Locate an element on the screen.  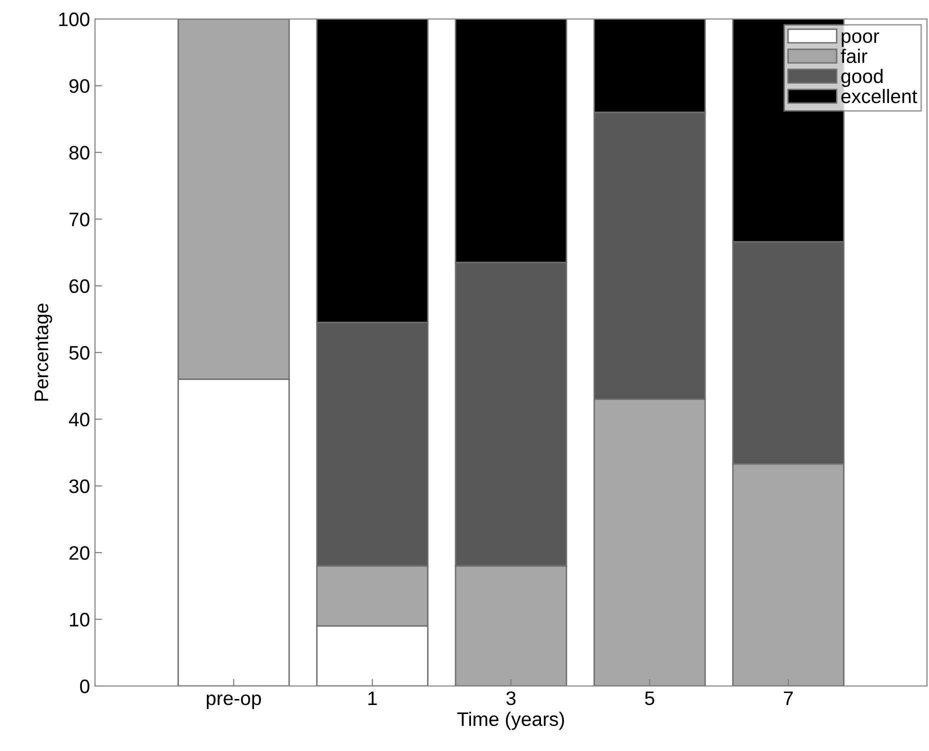
legend-label: excellent is located at coordinates (879, 96).